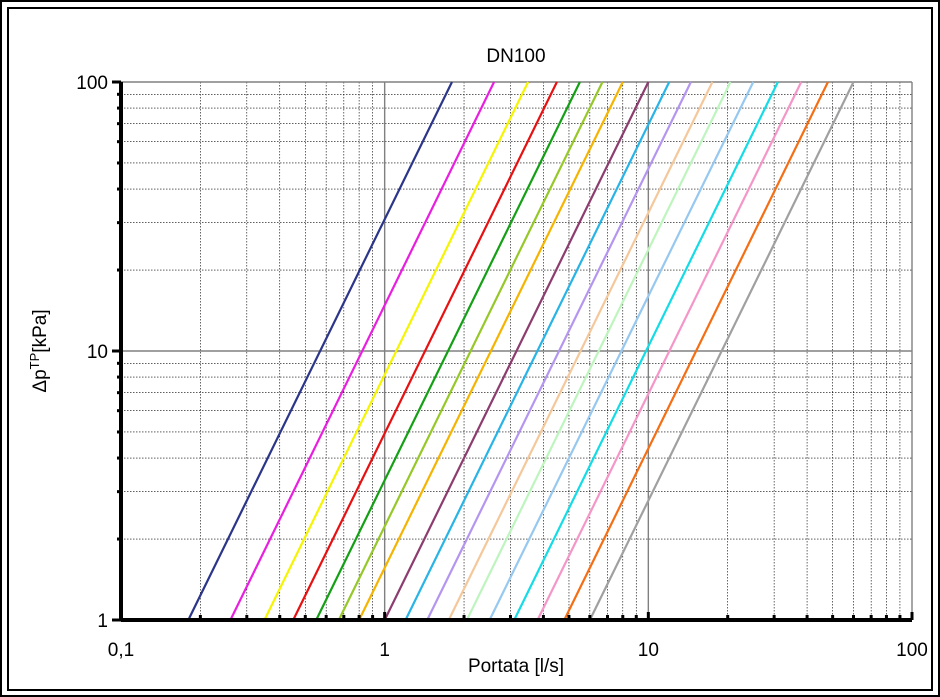  What do you see at coordinates (97, 352) in the screenshot?
I see `y-tick-label: 10` at bounding box center [97, 352].